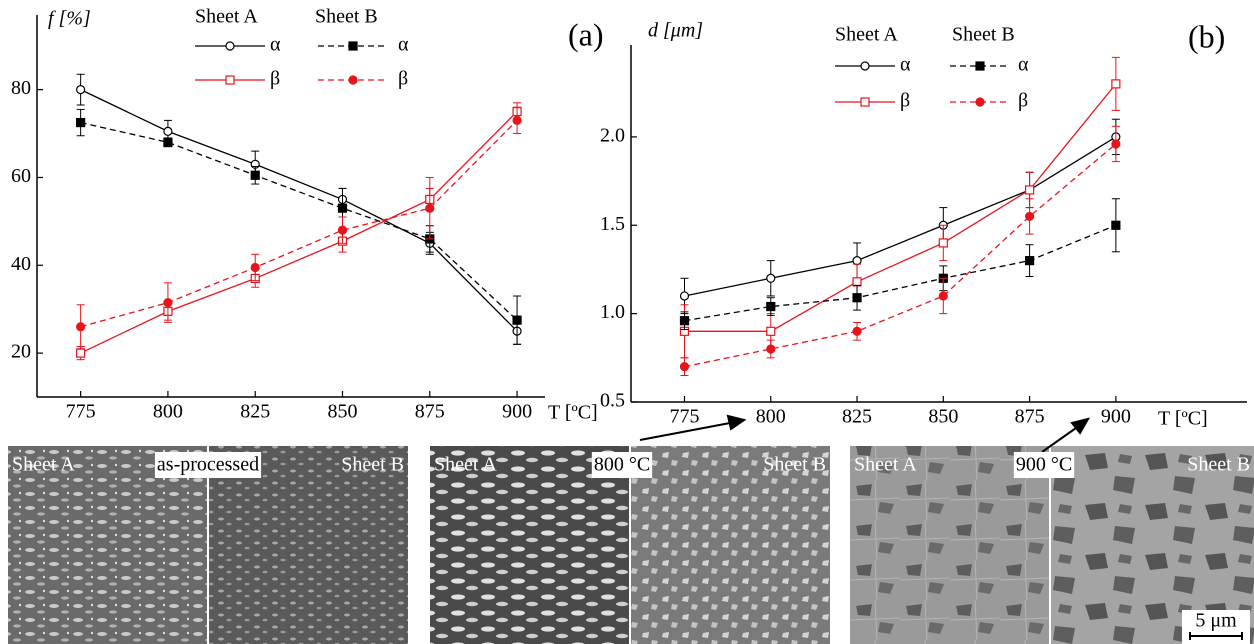  I want to click on y-axis-label: f [%], so click(69, 19).